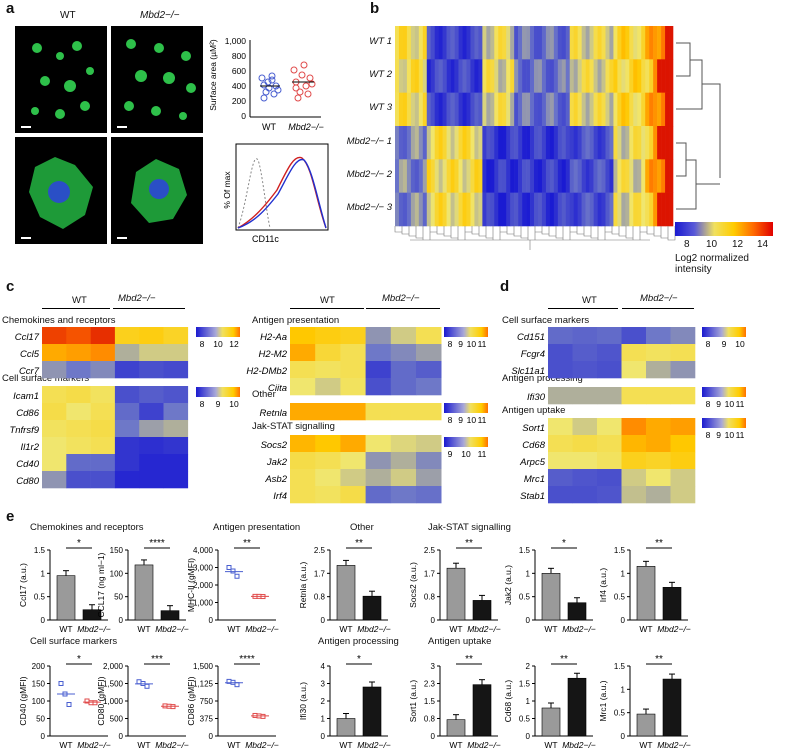 The width and height of the screenshot is (788, 750). I want to click on data-point, so click(229, 567).